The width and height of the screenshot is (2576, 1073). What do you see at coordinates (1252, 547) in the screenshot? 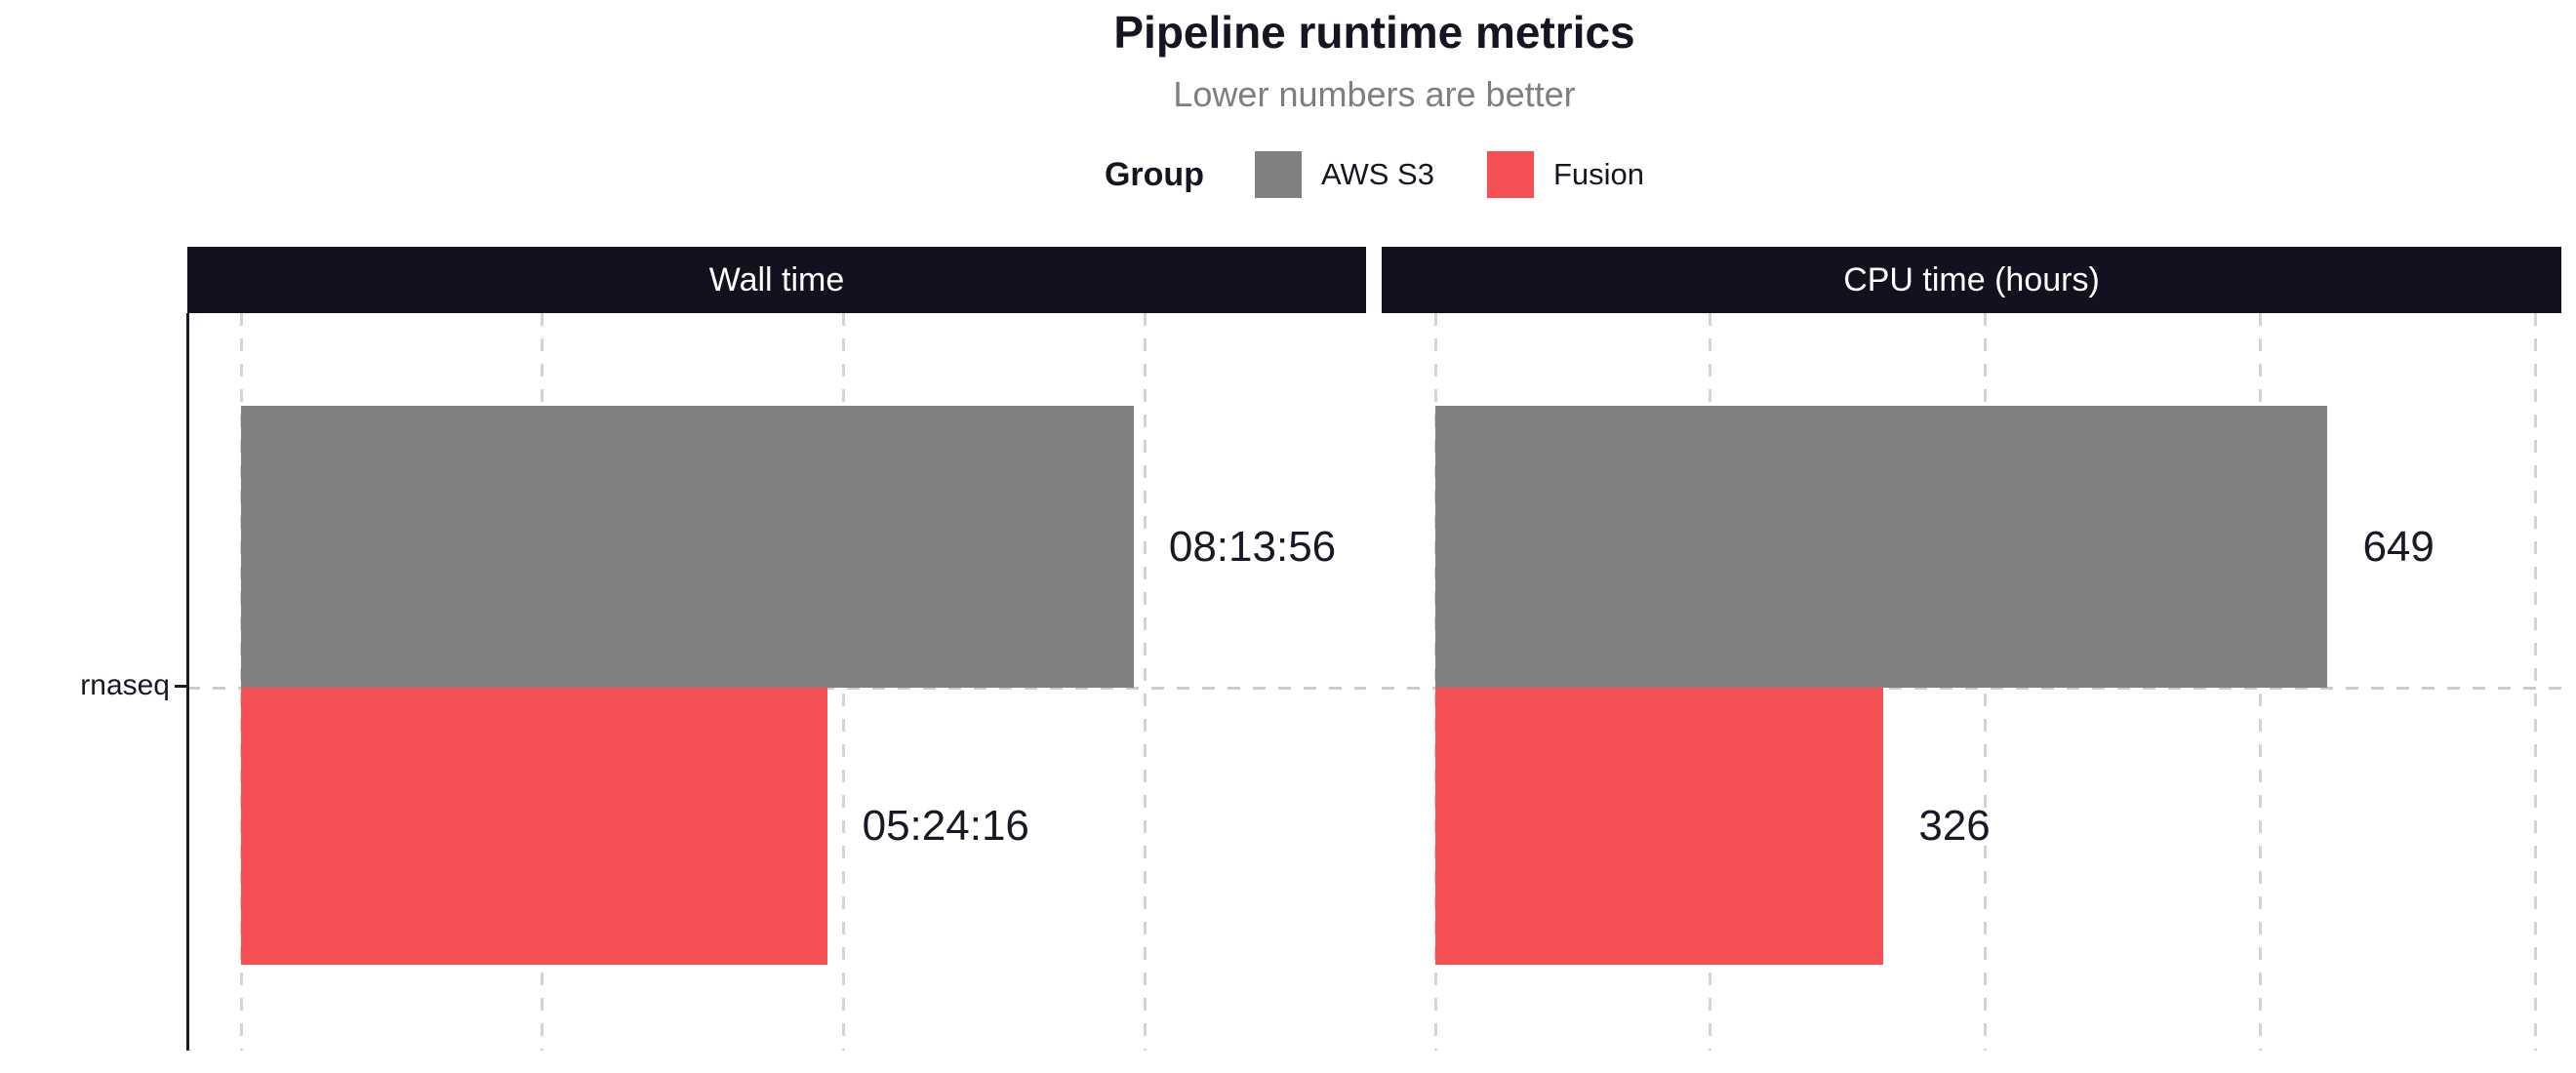
I see `bar-value-wall-time-aws-s3: 08:13:56` at bounding box center [1252, 547].